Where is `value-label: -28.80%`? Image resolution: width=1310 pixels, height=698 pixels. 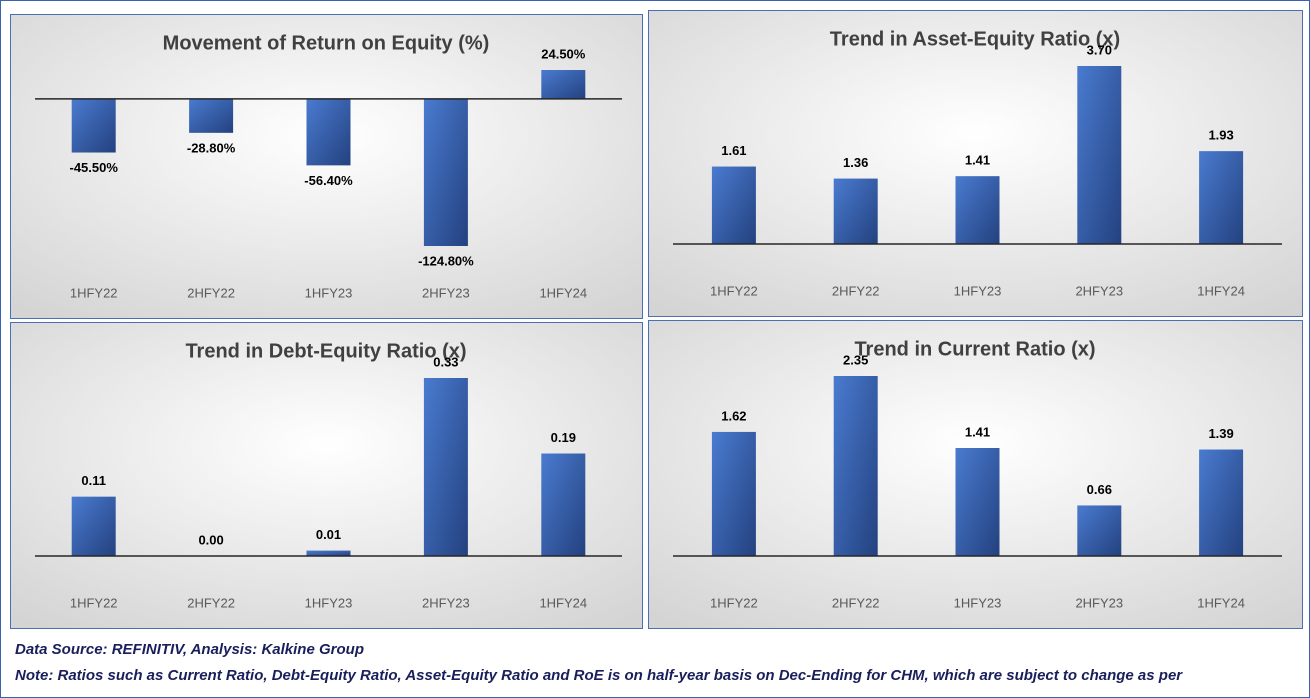 value-label: -28.80% is located at coordinates (211, 147).